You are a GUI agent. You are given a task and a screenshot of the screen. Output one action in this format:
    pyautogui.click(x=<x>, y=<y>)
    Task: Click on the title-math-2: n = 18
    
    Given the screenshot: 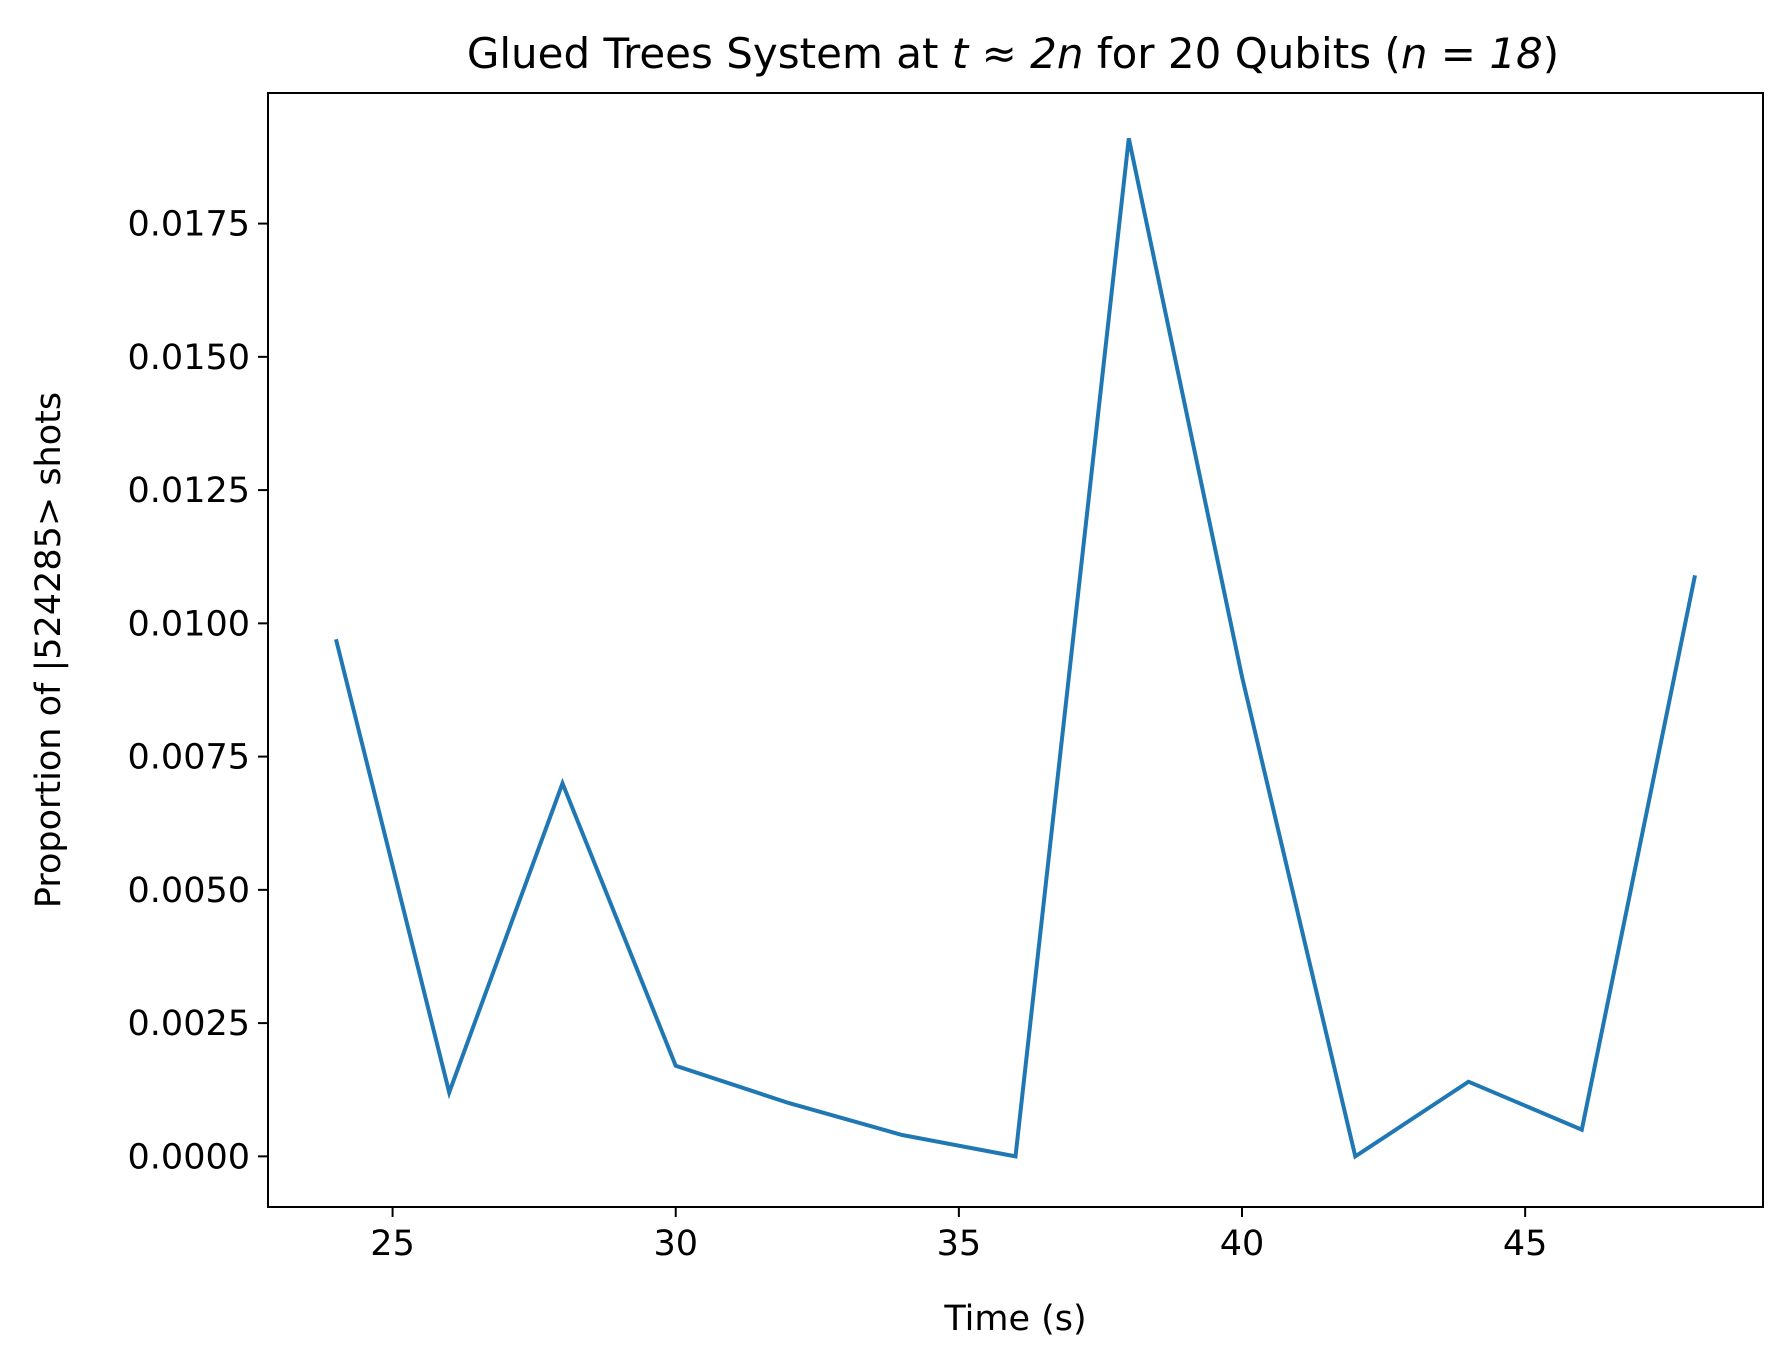 What is the action you would take?
    pyautogui.click(x=1472, y=53)
    